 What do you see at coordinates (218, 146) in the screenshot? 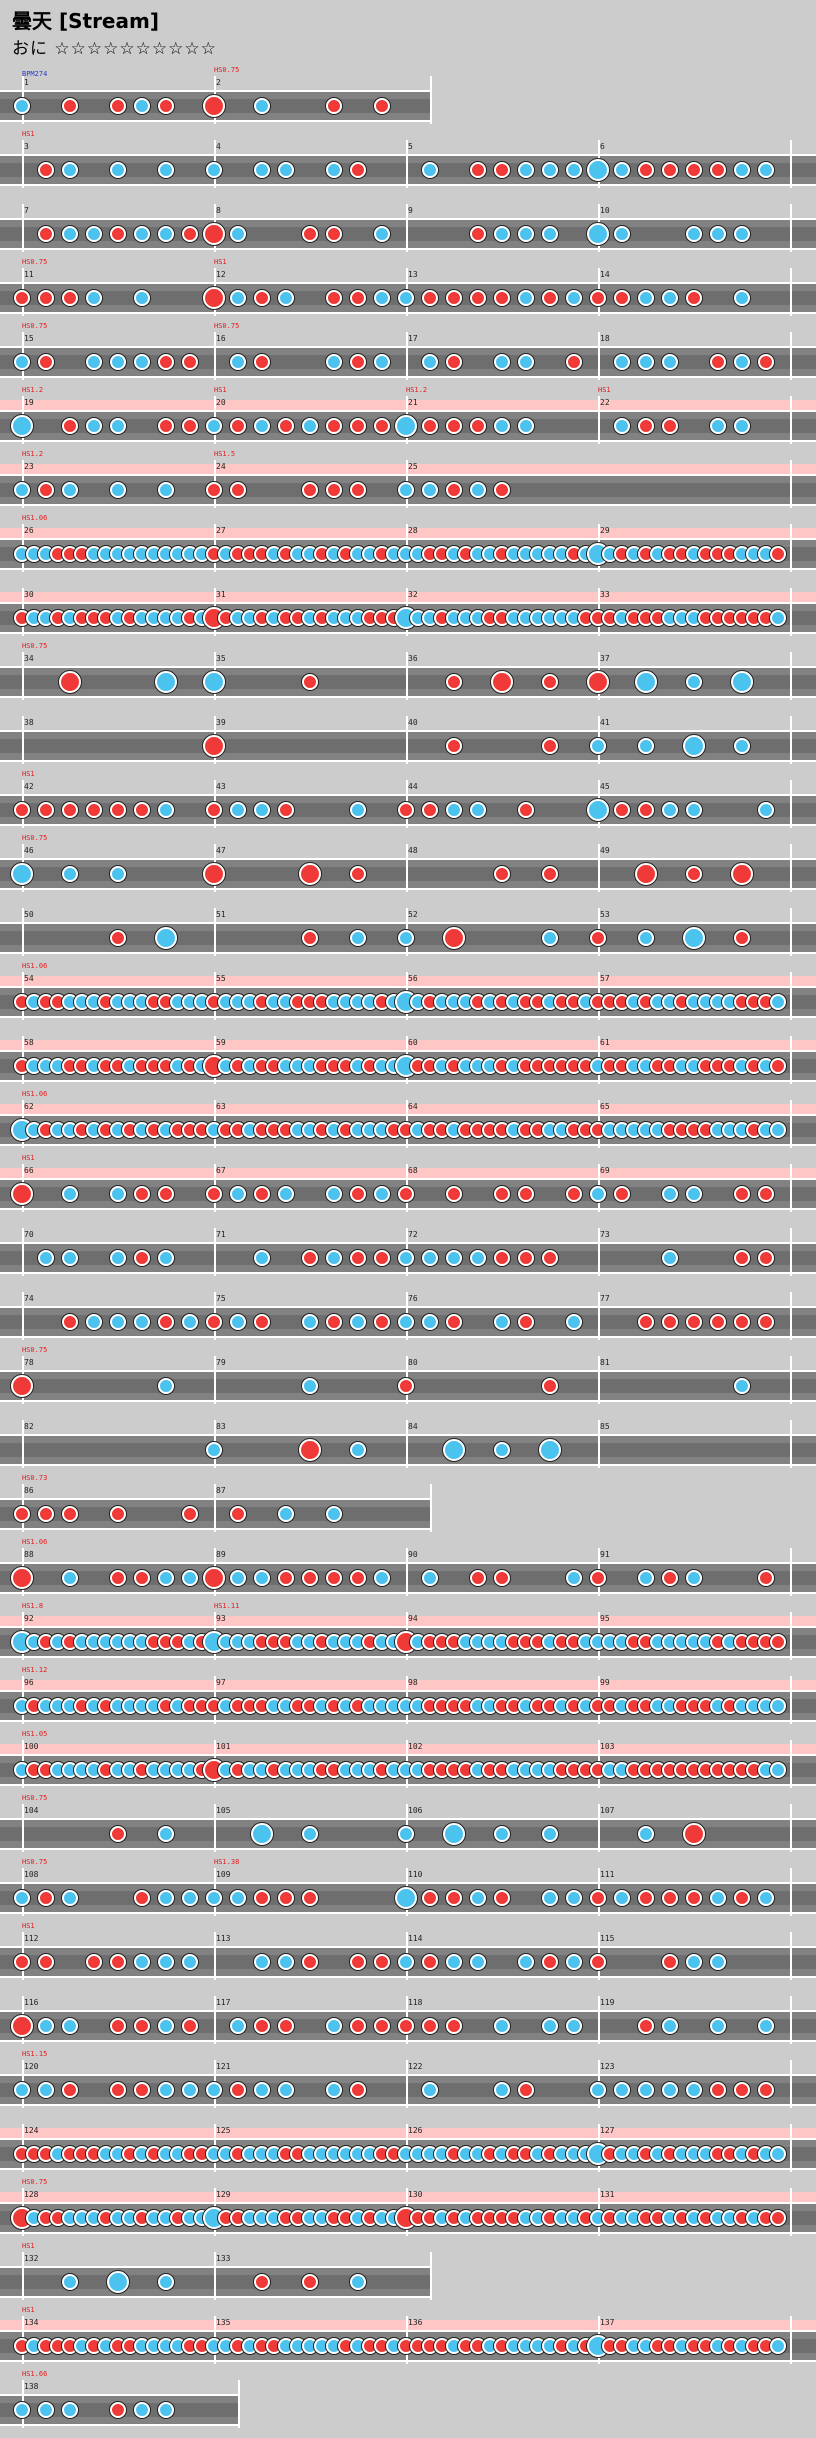
I see `measure-number: 4` at bounding box center [218, 146].